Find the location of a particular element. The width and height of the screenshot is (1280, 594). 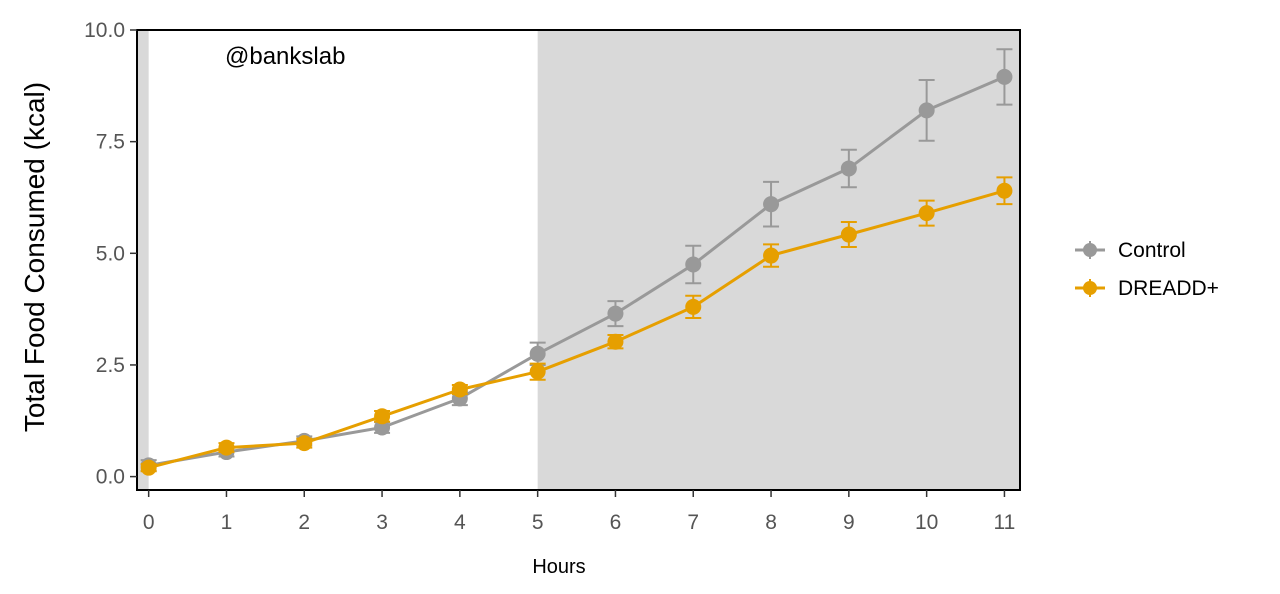

x-tick-label: 9 is located at coordinates (849, 522).